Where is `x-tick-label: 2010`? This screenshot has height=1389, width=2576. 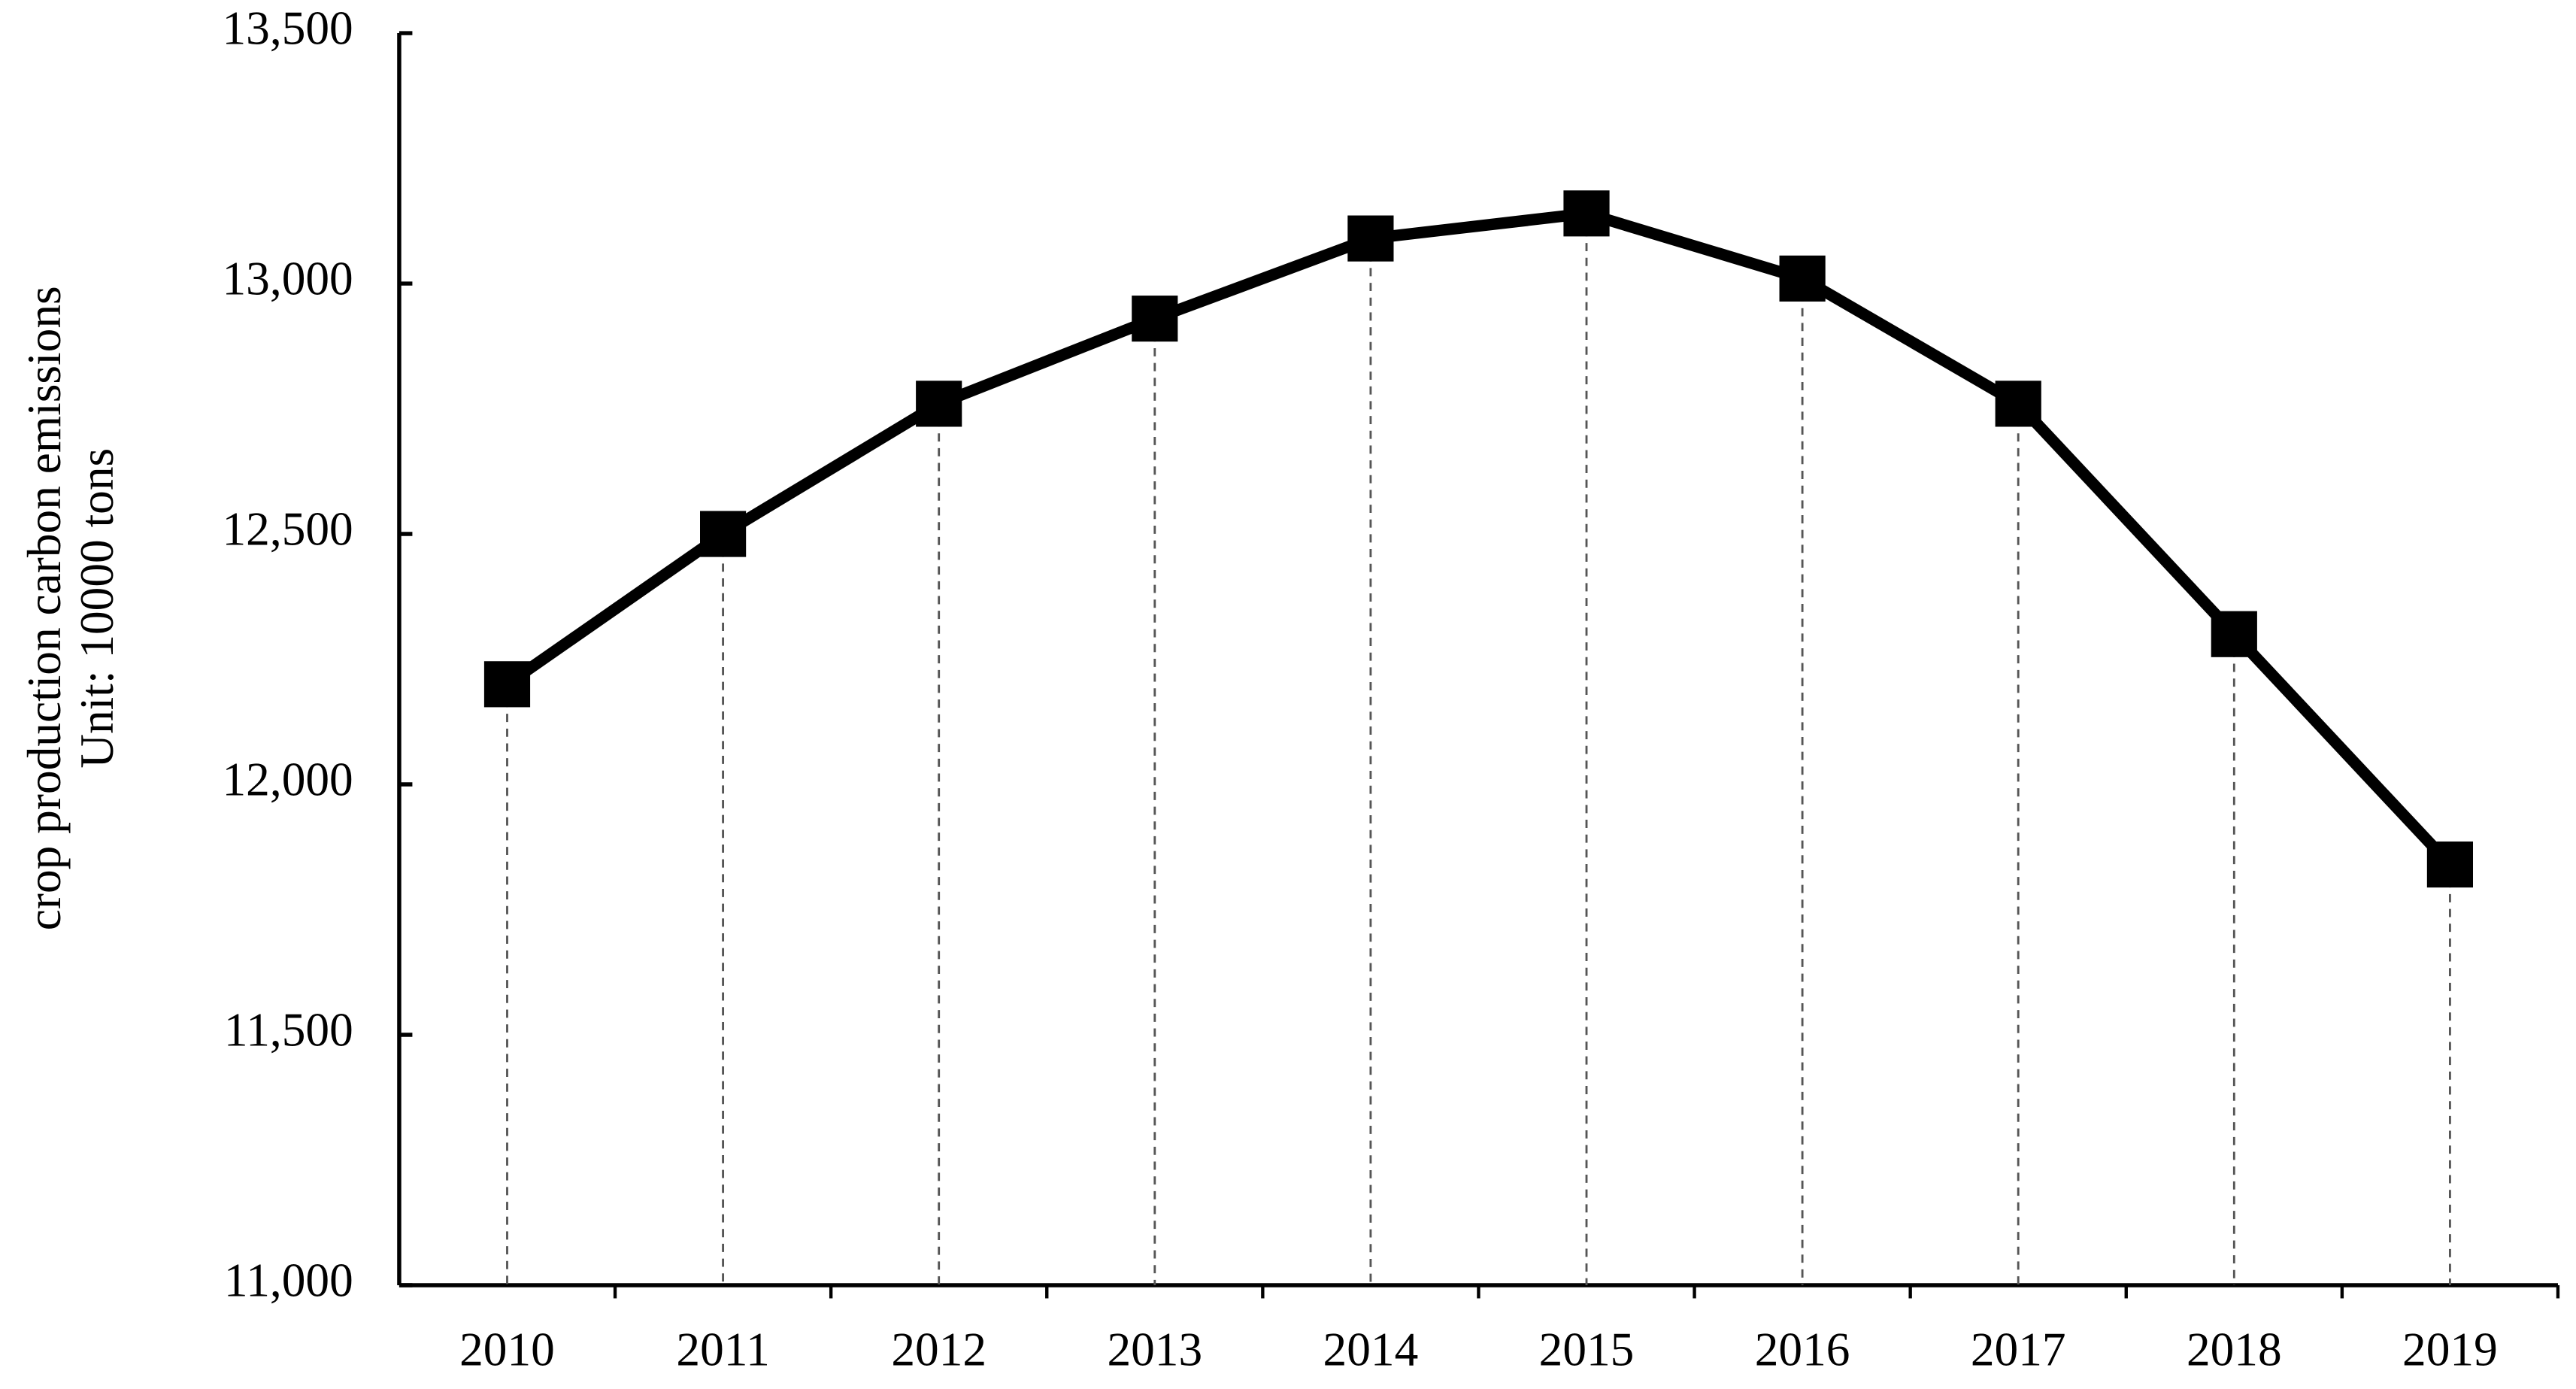 x-tick-label: 2010 is located at coordinates (507, 1349).